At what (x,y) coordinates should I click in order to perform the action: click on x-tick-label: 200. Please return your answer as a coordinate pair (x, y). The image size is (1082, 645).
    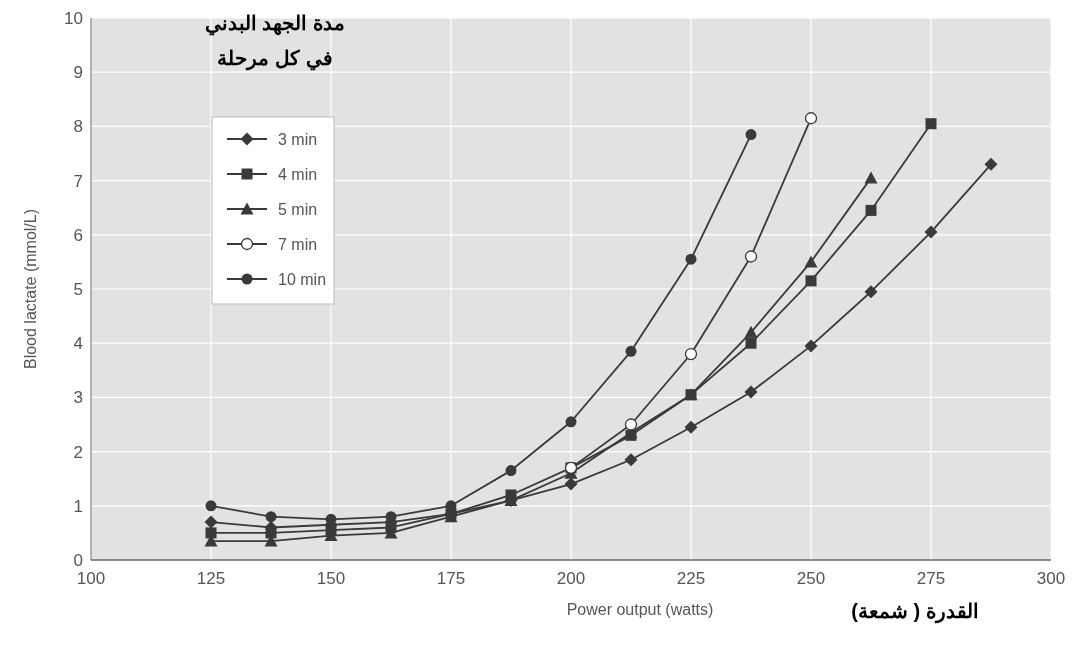
    Looking at the image, I should click on (571, 578).